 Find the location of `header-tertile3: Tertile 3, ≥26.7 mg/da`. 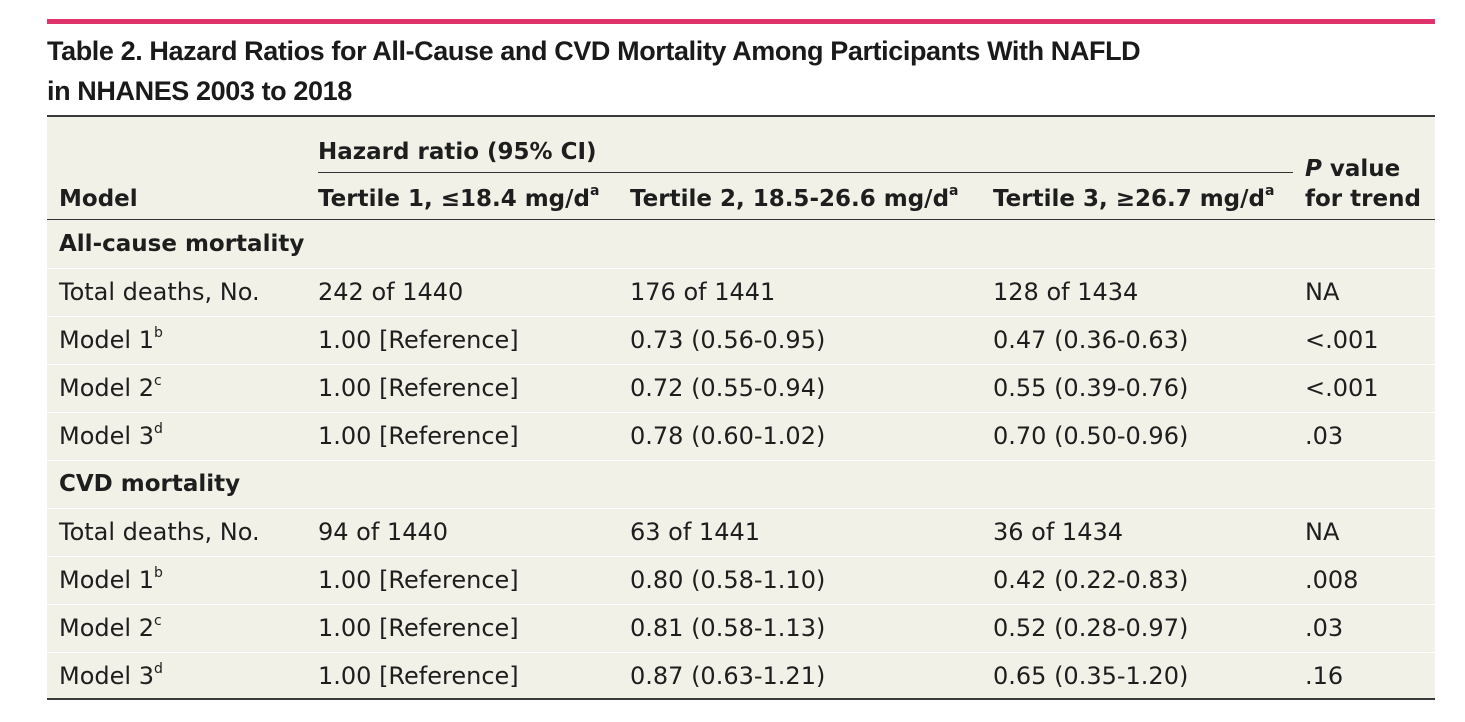

header-tertile3: Tertile 3, ≥26.7 mg/da is located at coordinates (1134, 197).